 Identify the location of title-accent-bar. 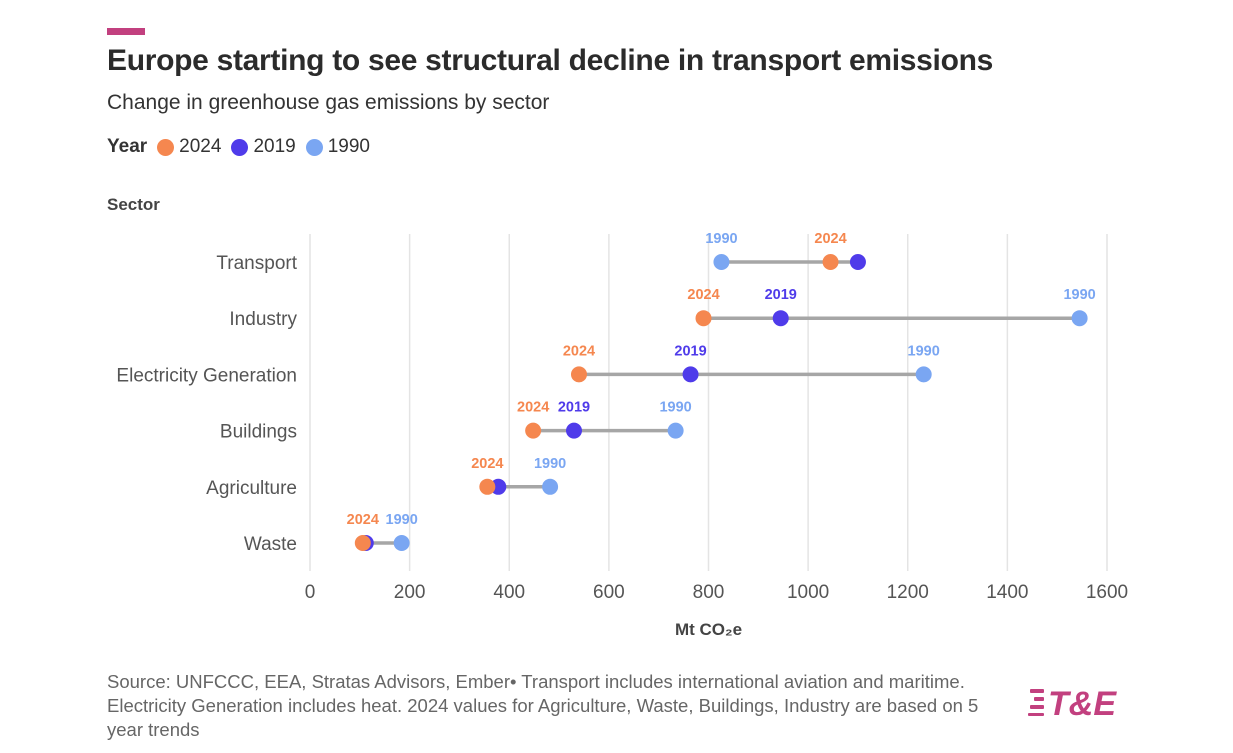
(126, 31).